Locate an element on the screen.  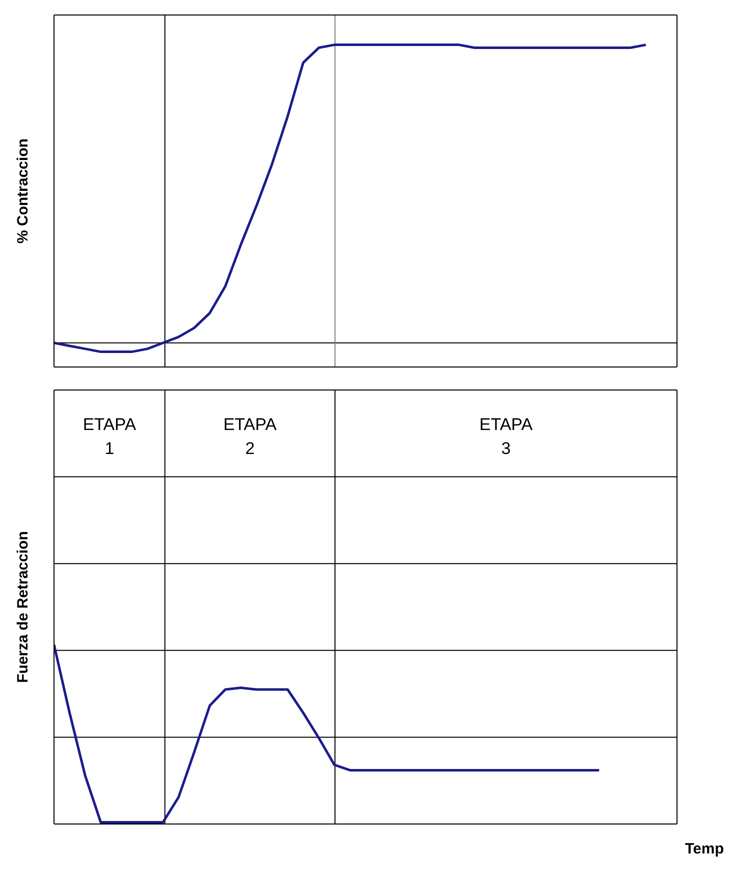
x-axis-title: Temp is located at coordinates (704, 849).